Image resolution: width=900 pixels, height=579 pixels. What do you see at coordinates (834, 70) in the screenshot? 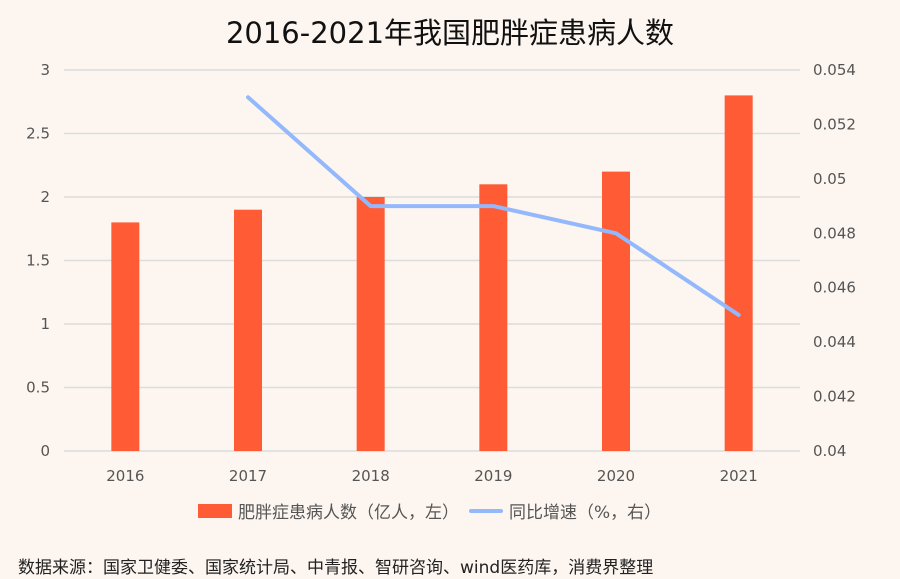
I see `right-axis-tick: 0.054` at bounding box center [834, 70].